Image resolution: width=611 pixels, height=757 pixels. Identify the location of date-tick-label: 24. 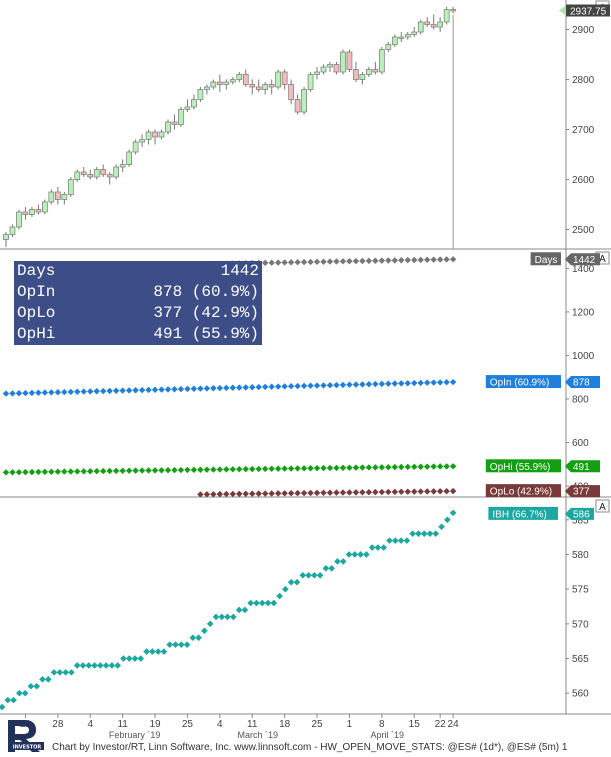
(454, 724).